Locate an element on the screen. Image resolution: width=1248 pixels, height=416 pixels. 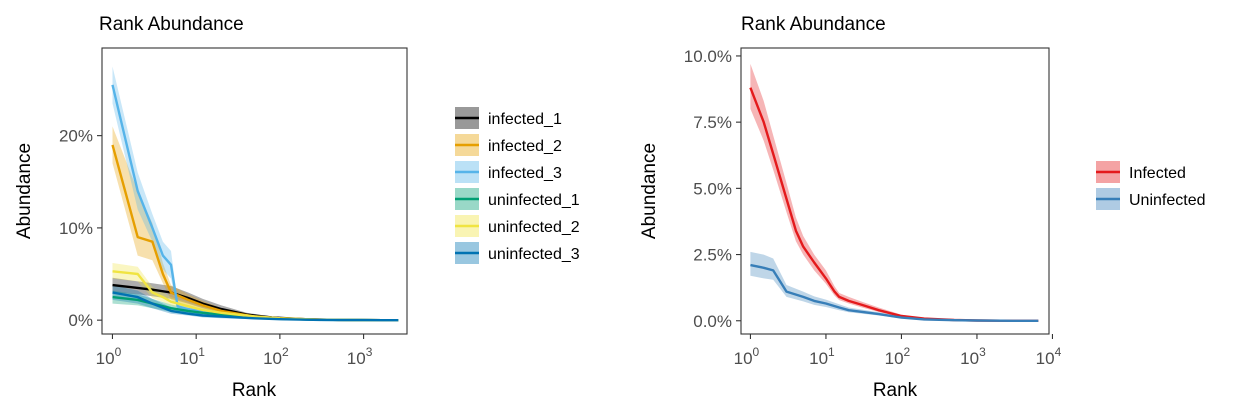
y-tick-label: 7.5% is located at coordinates (712, 122).